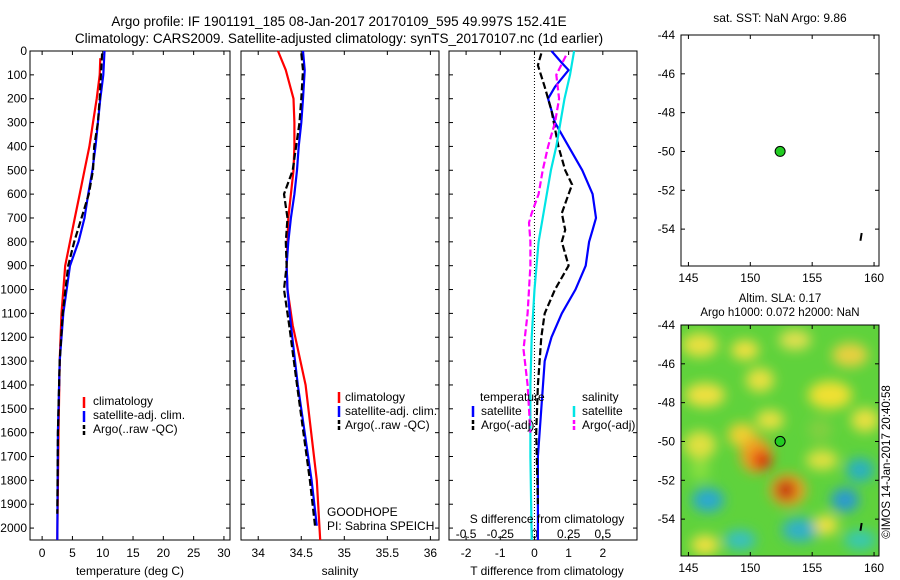 This screenshot has height=580, width=900. What do you see at coordinates (345, 553) in the screenshot?
I see `x-tick-label: 35` at bounding box center [345, 553].